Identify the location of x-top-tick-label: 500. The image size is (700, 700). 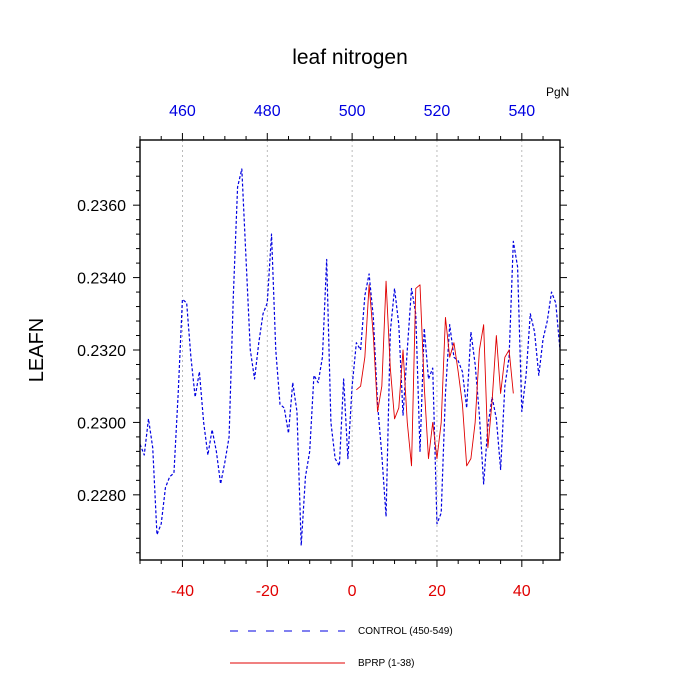
(352, 111).